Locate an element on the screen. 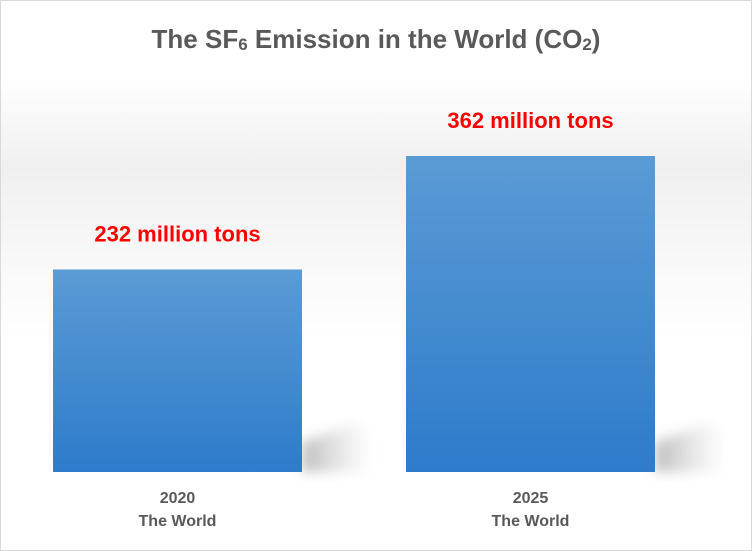 The width and height of the screenshot is (752, 551). category-year-label: 2020 is located at coordinates (178, 498).